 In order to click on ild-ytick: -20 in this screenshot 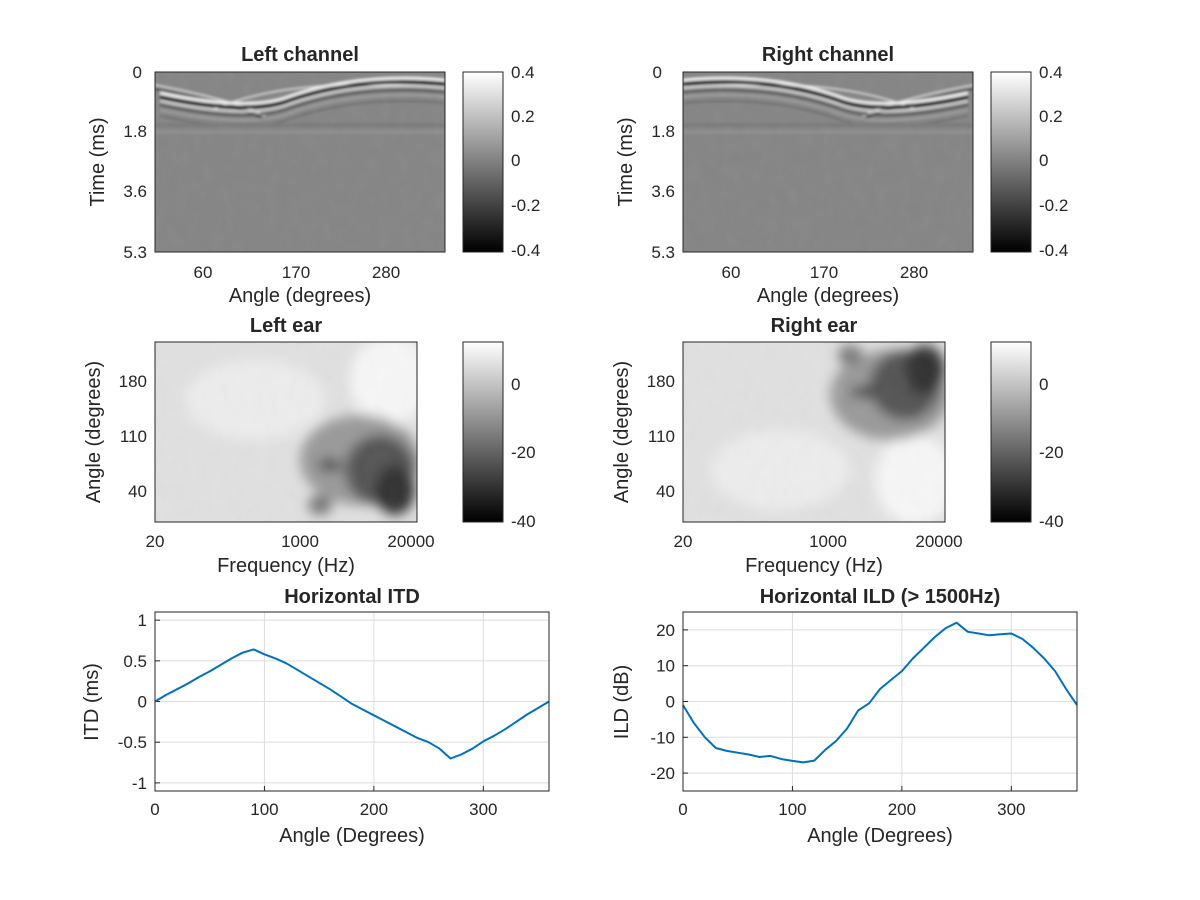, I will do `click(662, 773)`.